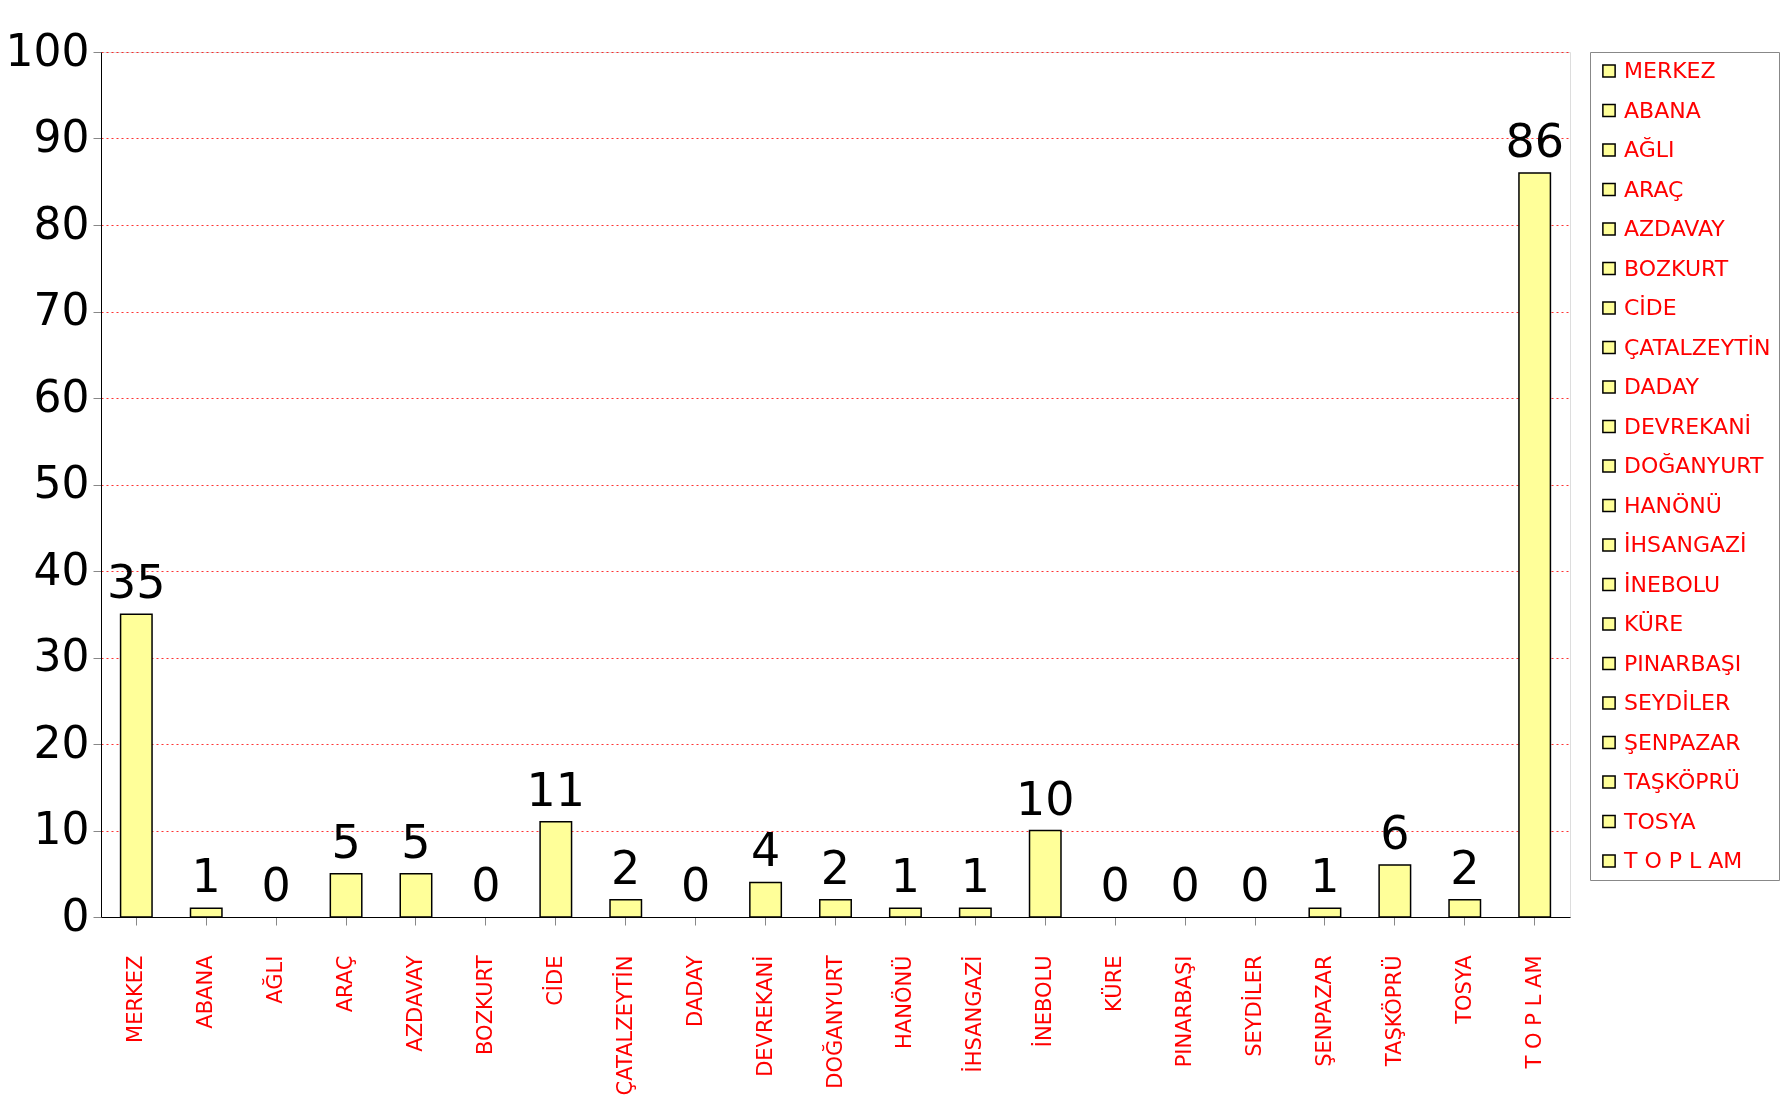 The height and width of the screenshot is (1100, 1785). Describe the element at coordinates (61, 136) in the screenshot. I see `y-tick-label: 90` at that location.